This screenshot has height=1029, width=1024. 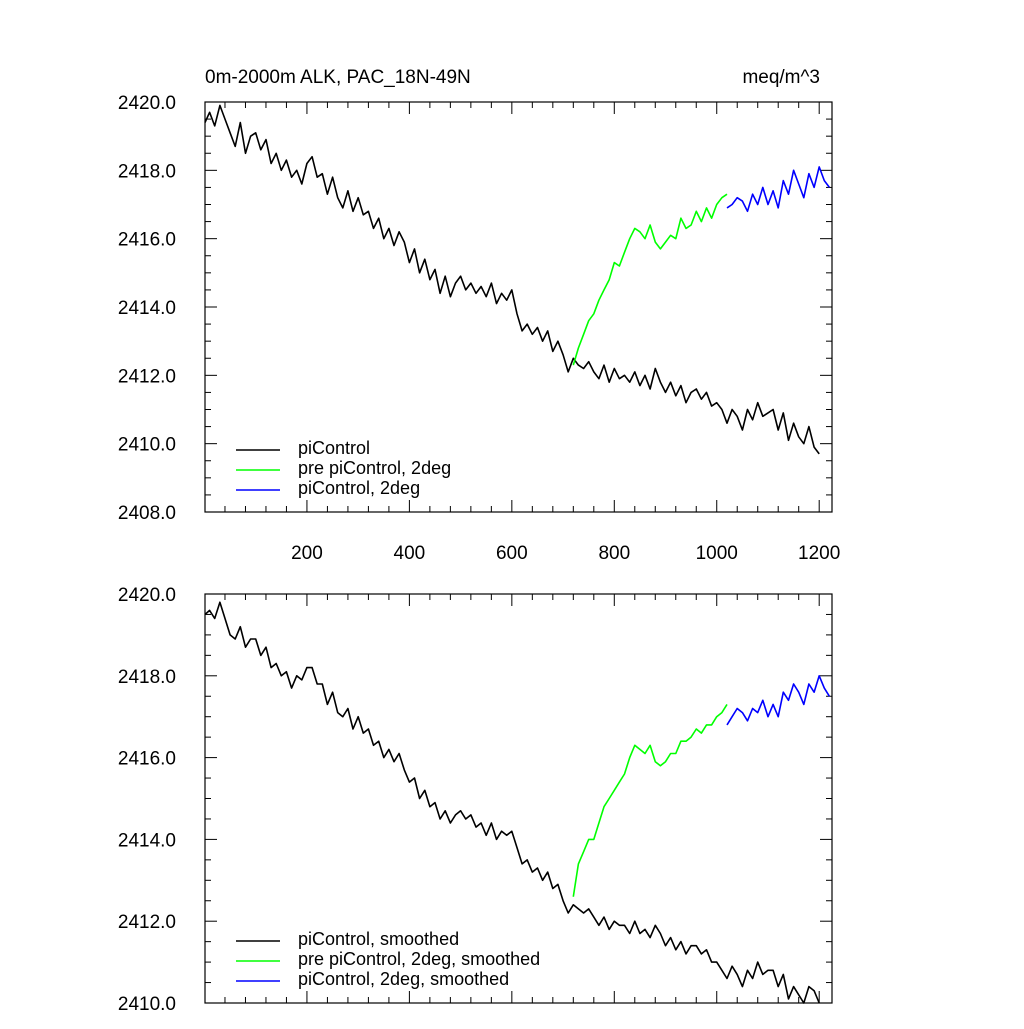 What do you see at coordinates (781, 77) in the screenshot?
I see `units-label: meq/m^3` at bounding box center [781, 77].